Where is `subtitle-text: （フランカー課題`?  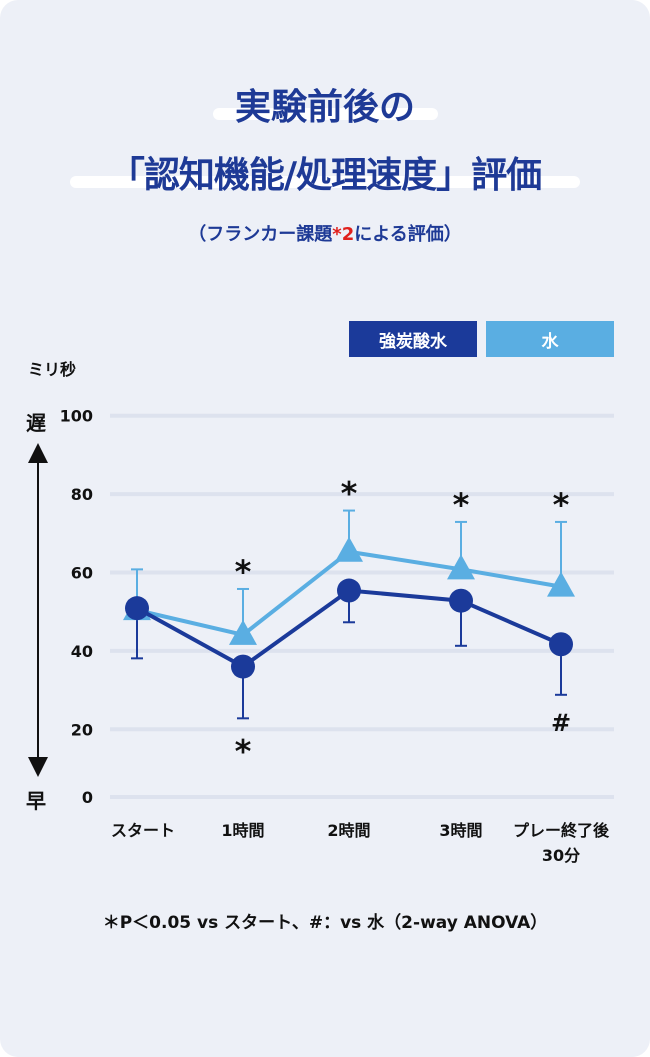
subtitle-text: （フランカー課題 is located at coordinates (260, 234).